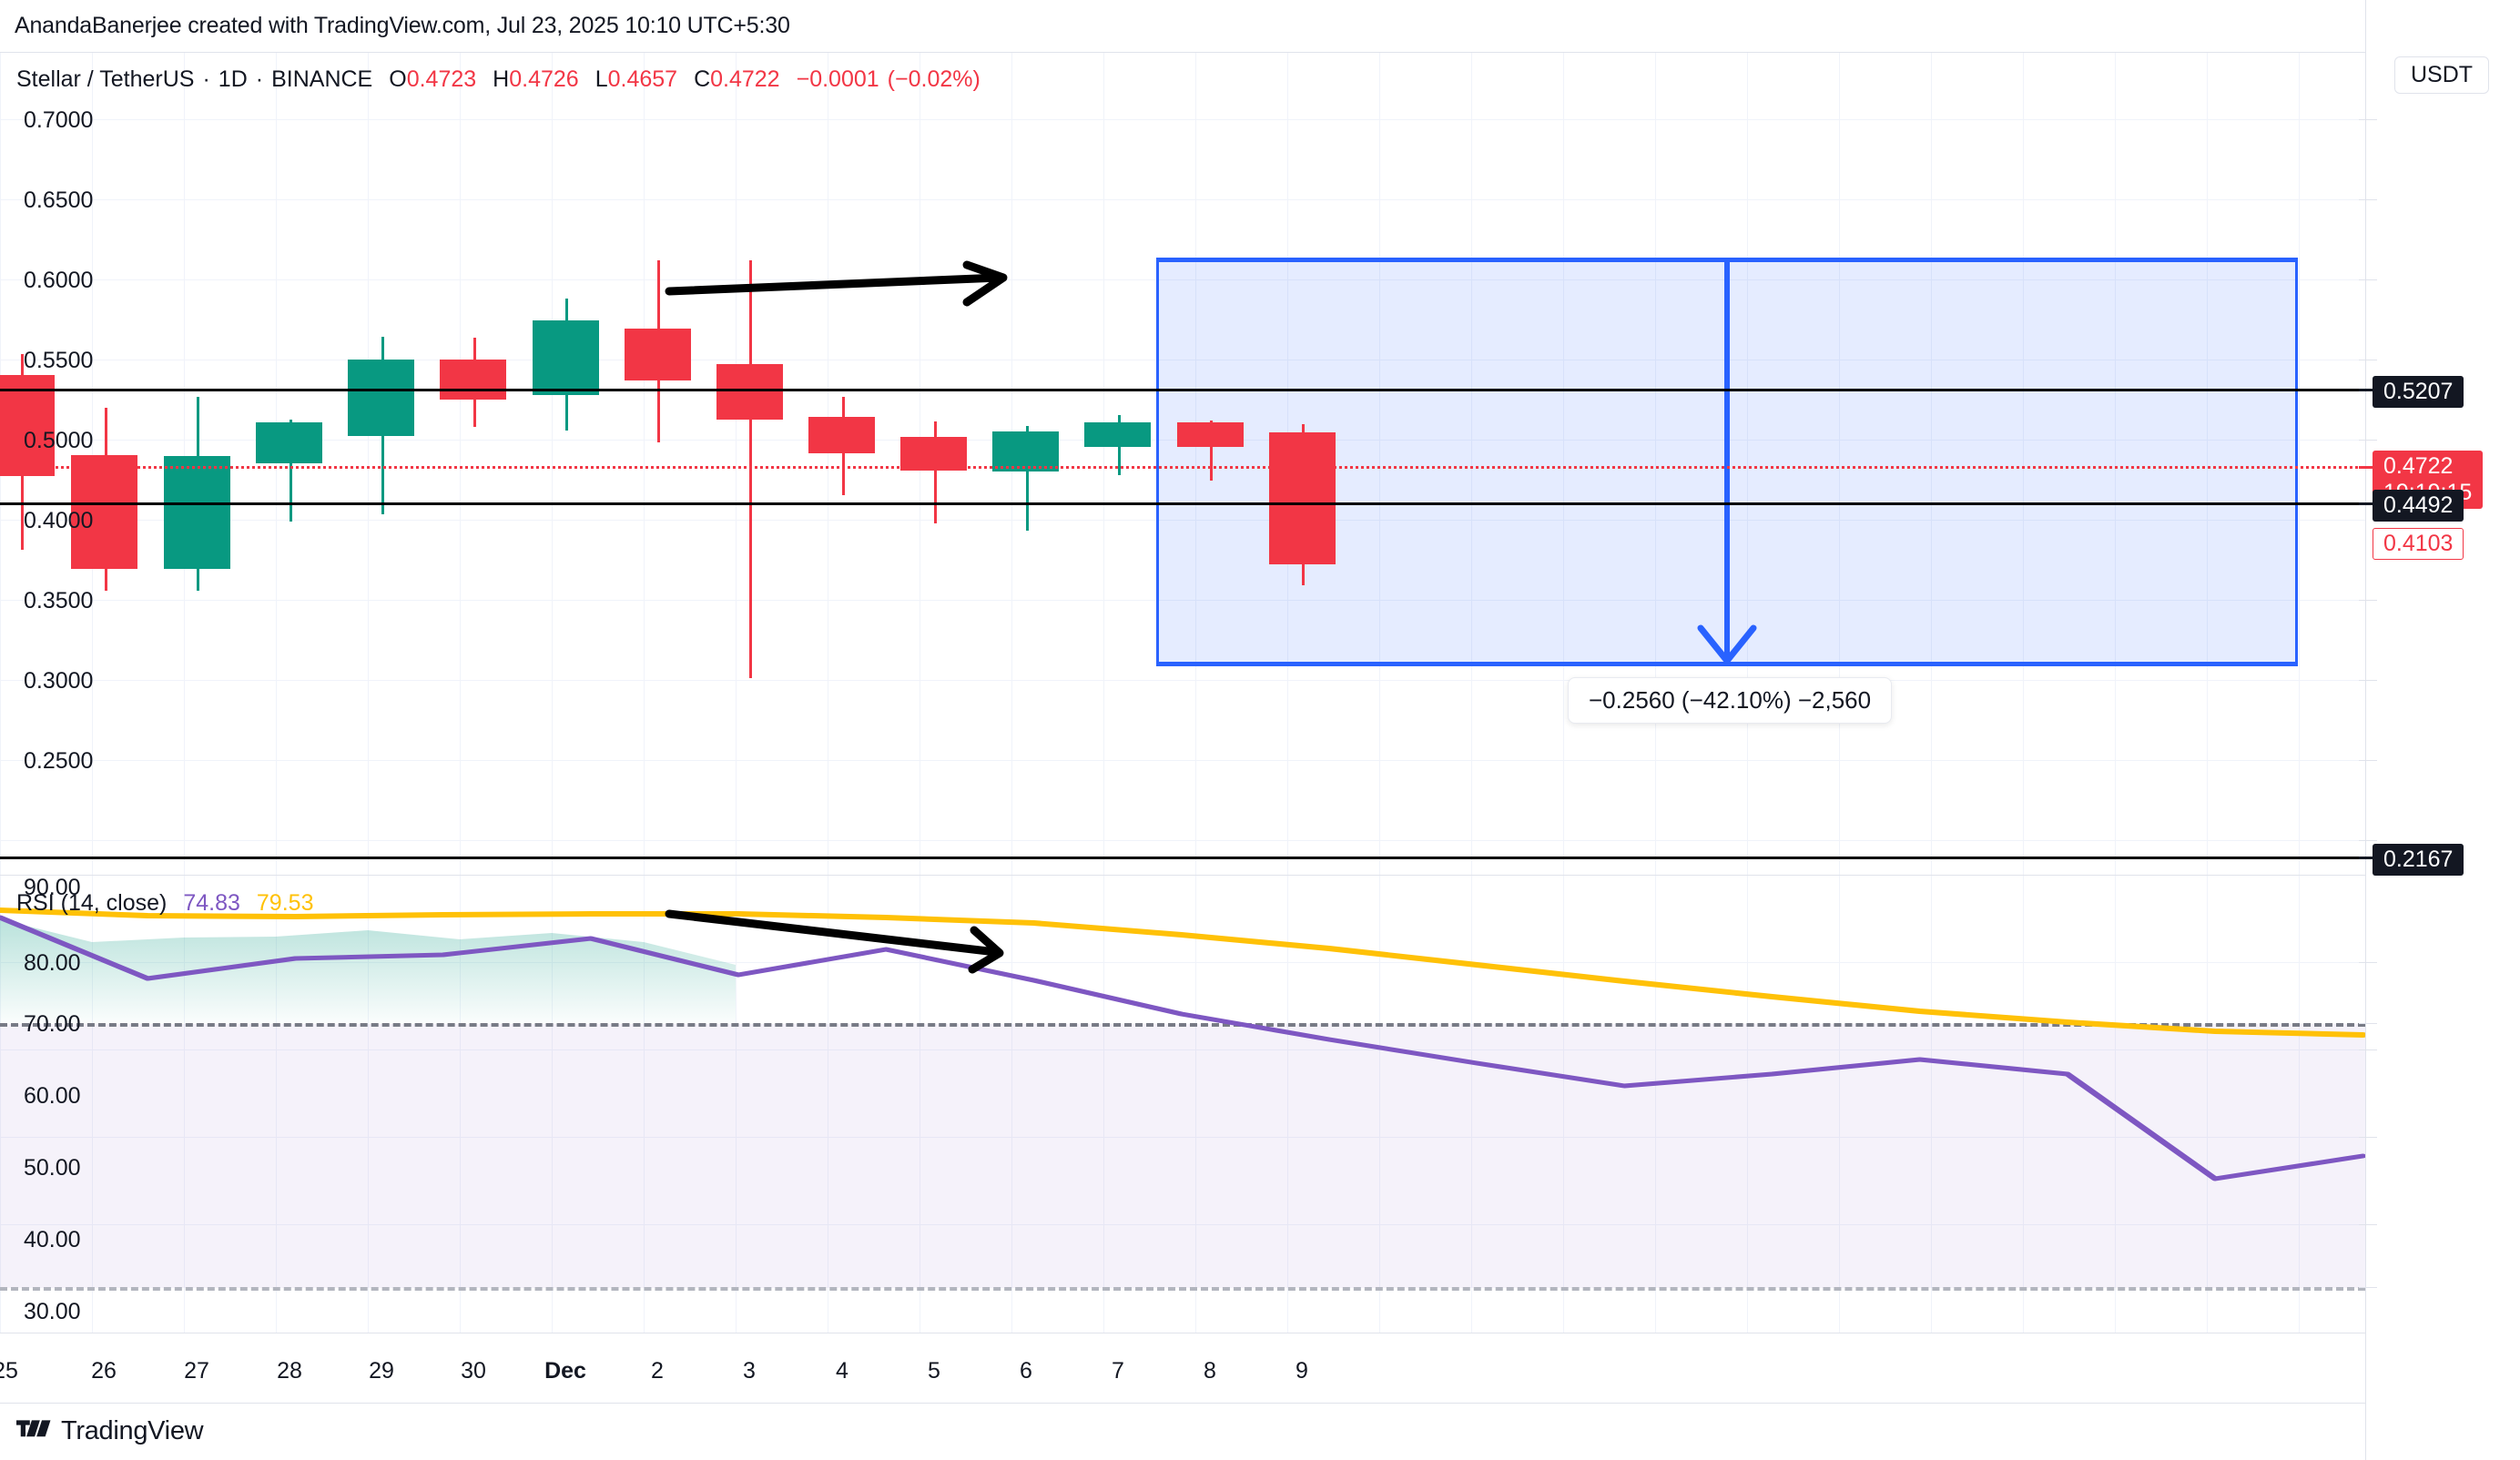 The width and height of the screenshot is (2520, 1460). I want to click on bottom-level-badge: 0.2167, so click(2418, 860).